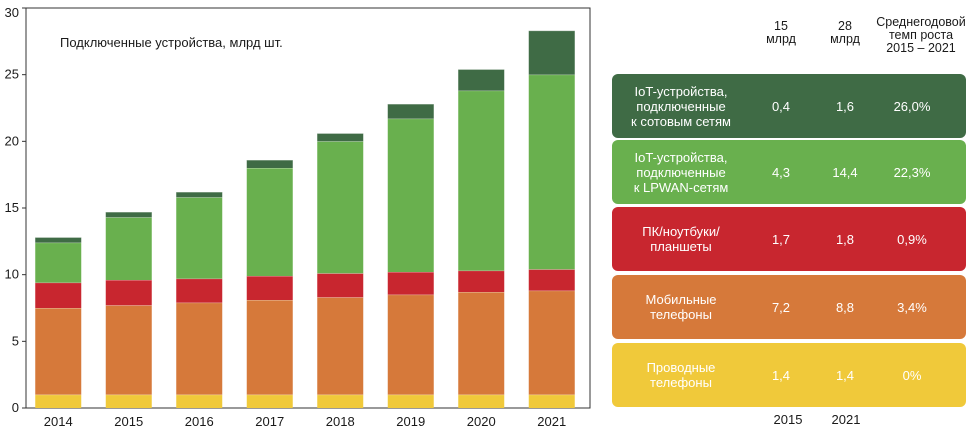 This screenshot has height=428, width=980. Describe the element at coordinates (12, 12) in the screenshot. I see `y-tick-label: 30` at that location.